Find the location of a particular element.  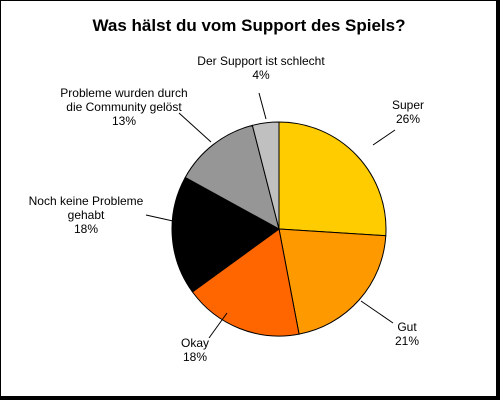

slice-percent: 4% is located at coordinates (261, 75).